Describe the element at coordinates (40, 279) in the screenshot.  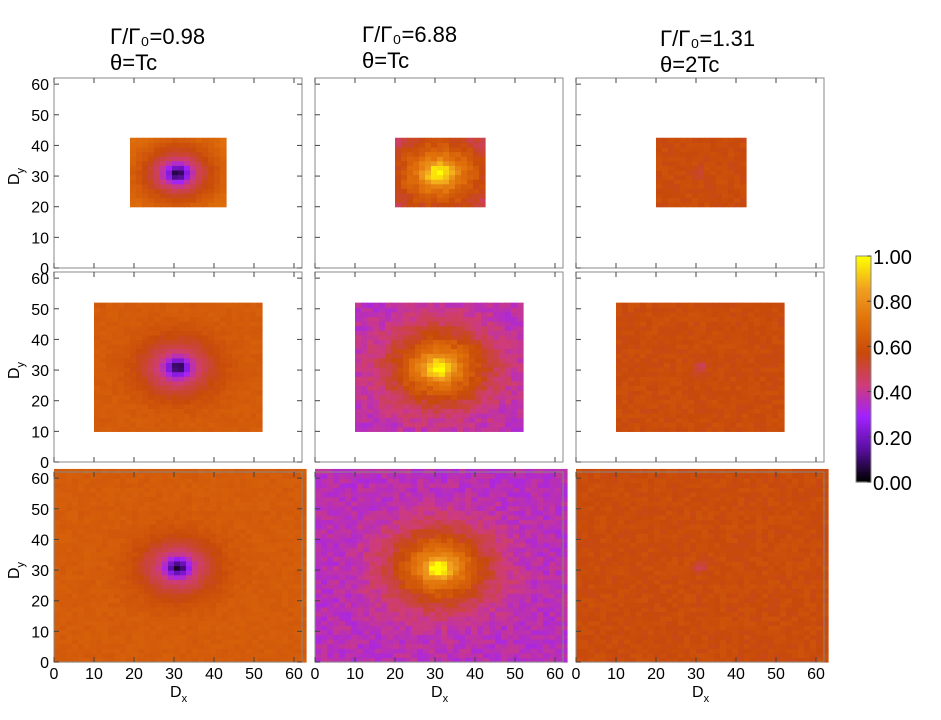
I see `y-tick-label: 60` at that location.